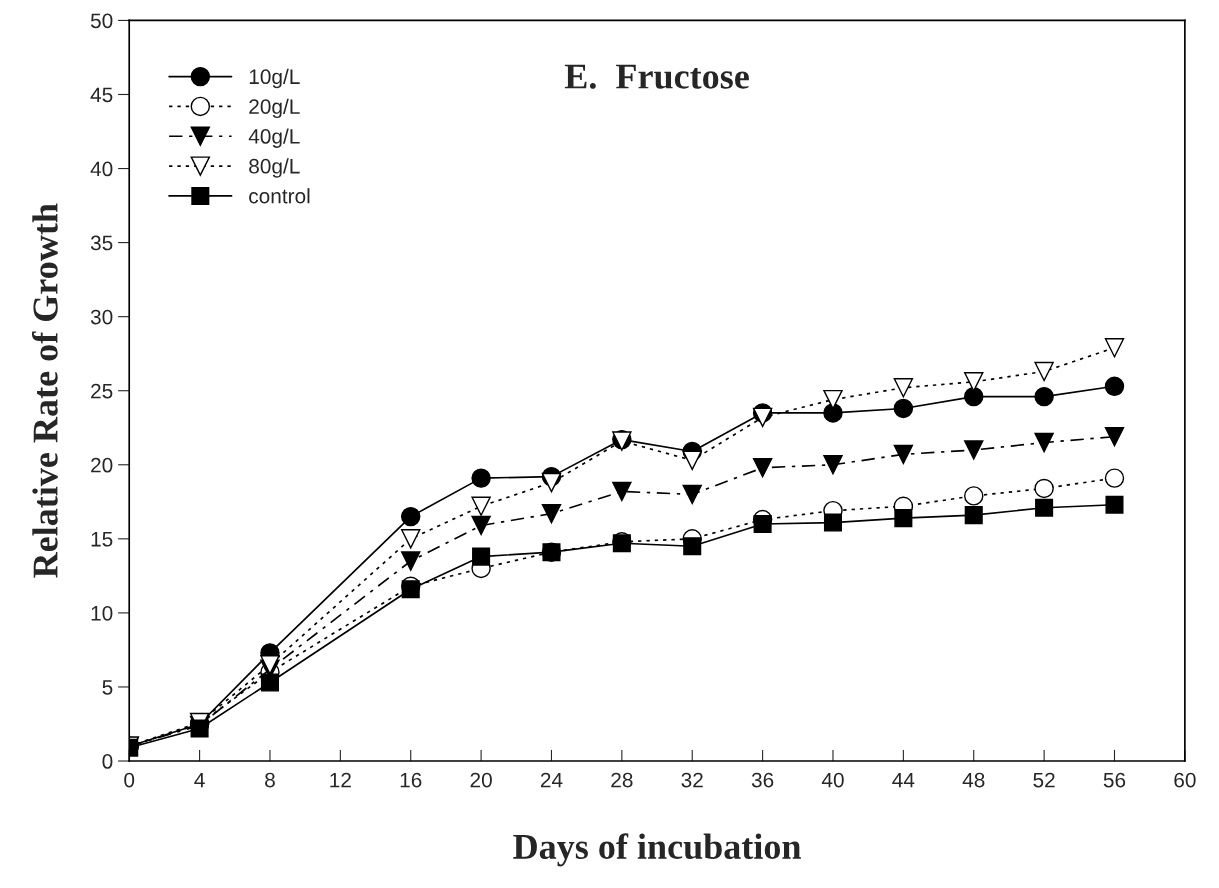 Image resolution: width=1219 pixels, height=888 pixels. What do you see at coordinates (656, 76) in the screenshot?
I see `text: E. Fructose` at bounding box center [656, 76].